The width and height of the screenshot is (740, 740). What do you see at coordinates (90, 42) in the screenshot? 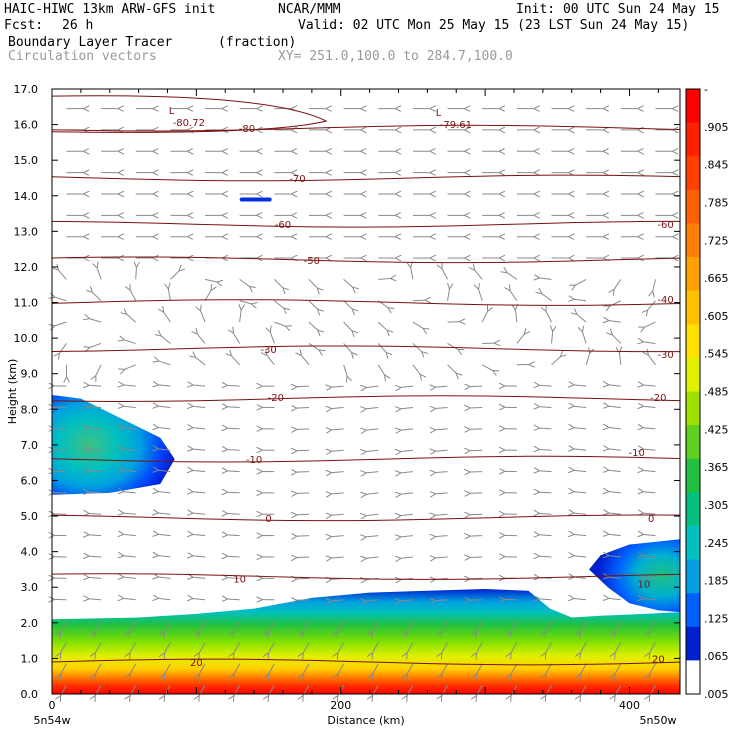
I see `field1-name: Boundary Layer Tracer` at bounding box center [90, 42].